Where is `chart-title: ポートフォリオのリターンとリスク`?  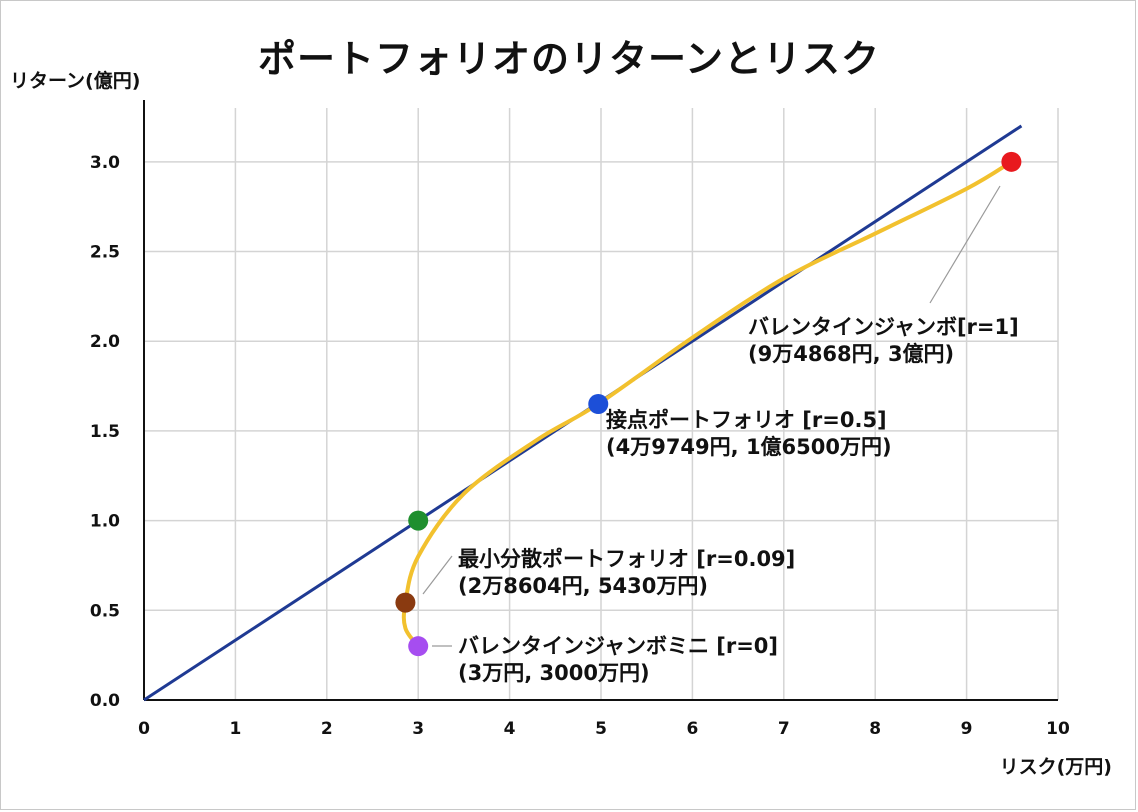 chart-title: ポートフォリオのリターンとリスク is located at coordinates (569, 59).